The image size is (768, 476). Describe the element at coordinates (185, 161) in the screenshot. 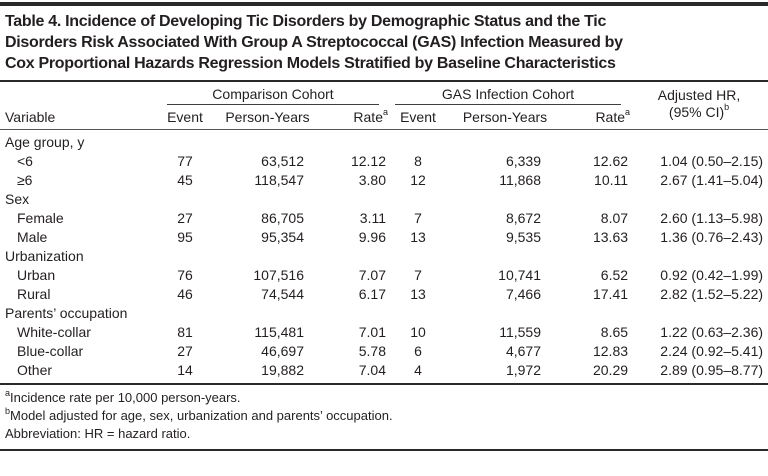

I see `cell: 77` at that location.